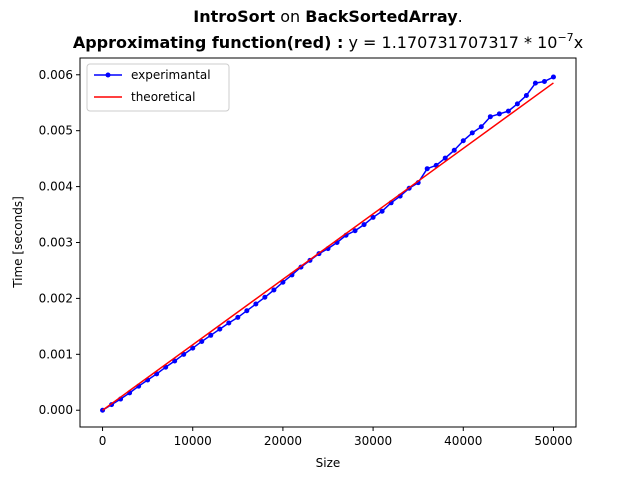  What do you see at coordinates (463, 441) in the screenshot?
I see `x-tick-label: 40000` at bounding box center [463, 441].